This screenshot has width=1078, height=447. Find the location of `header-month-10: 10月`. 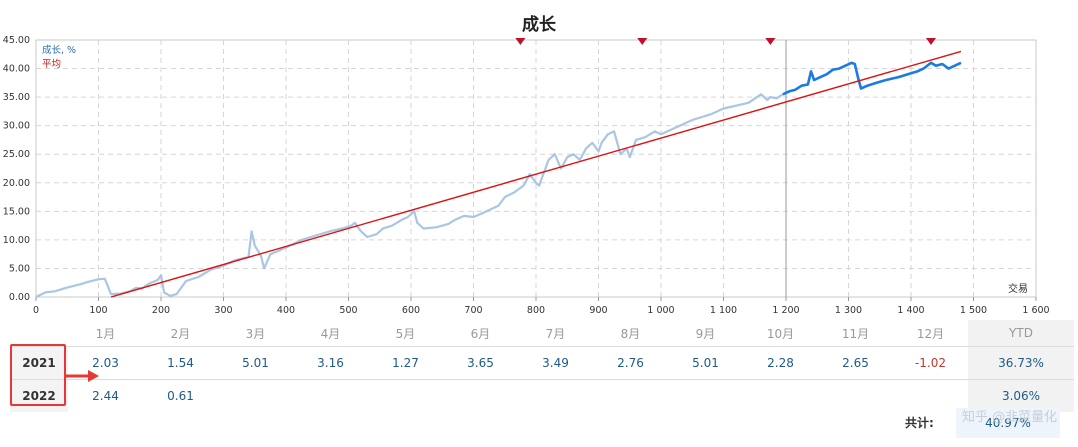

header-month-10: 10月 is located at coordinates (780, 333).